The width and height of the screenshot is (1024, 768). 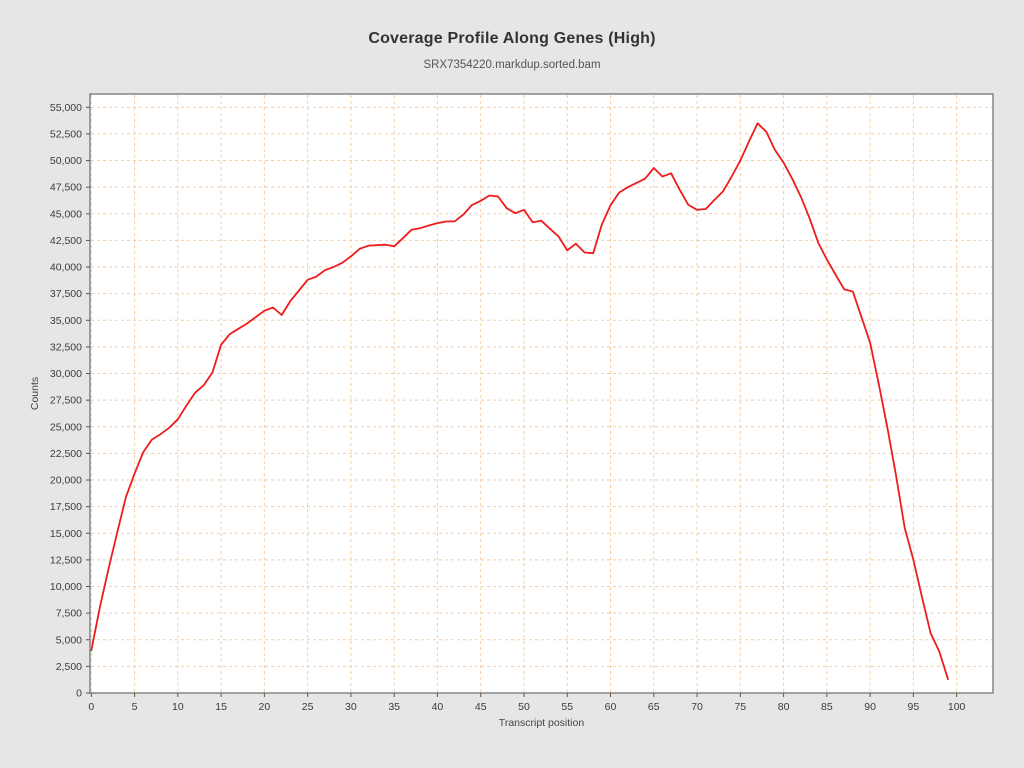 I want to click on y-tick-label: 20,000, so click(x=66, y=481).